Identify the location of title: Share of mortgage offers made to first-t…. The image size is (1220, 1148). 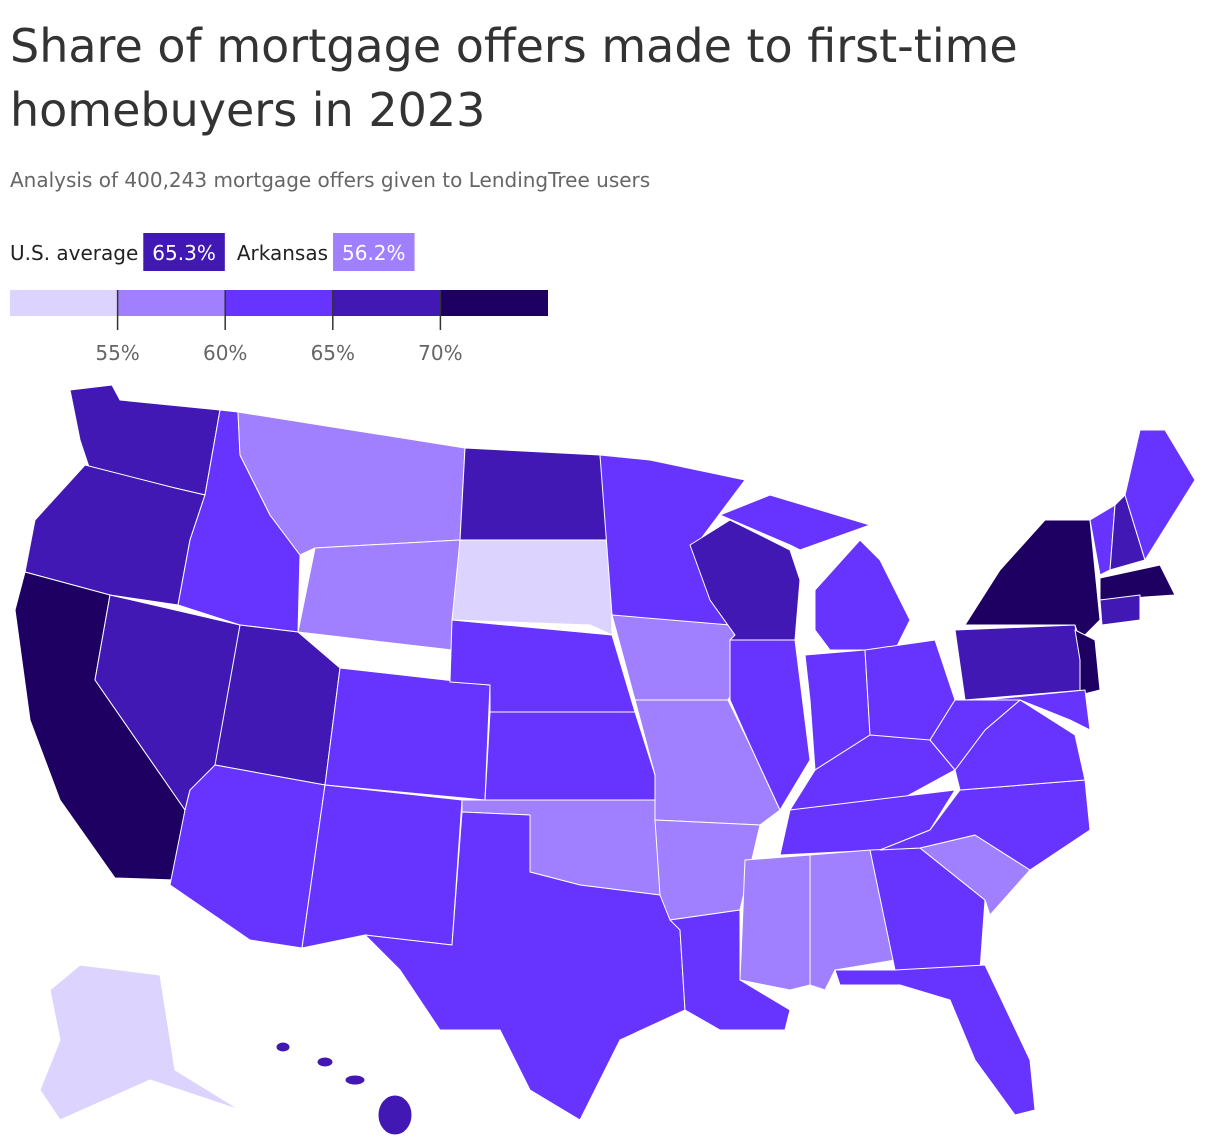
(514, 78).